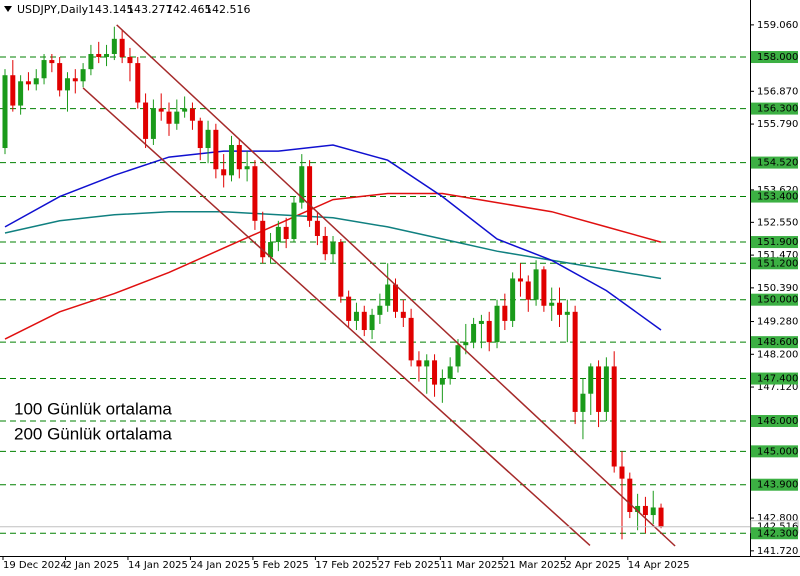 The image size is (800, 576). Describe the element at coordinates (777, 322) in the screenshot. I see `y-tick-label: 149.280` at that location.